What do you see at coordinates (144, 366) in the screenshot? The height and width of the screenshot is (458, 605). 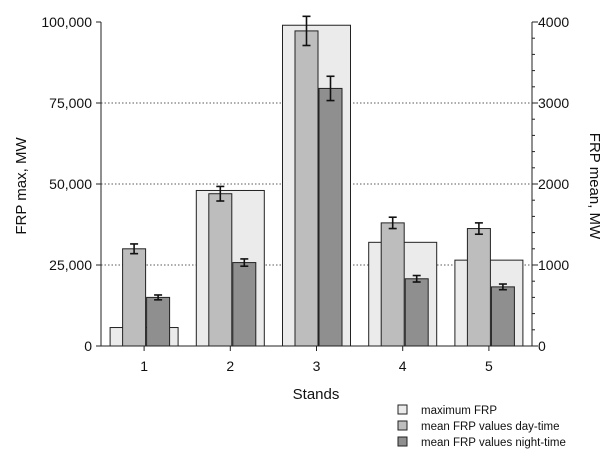 I see `x-tick-label: 1` at bounding box center [144, 366].